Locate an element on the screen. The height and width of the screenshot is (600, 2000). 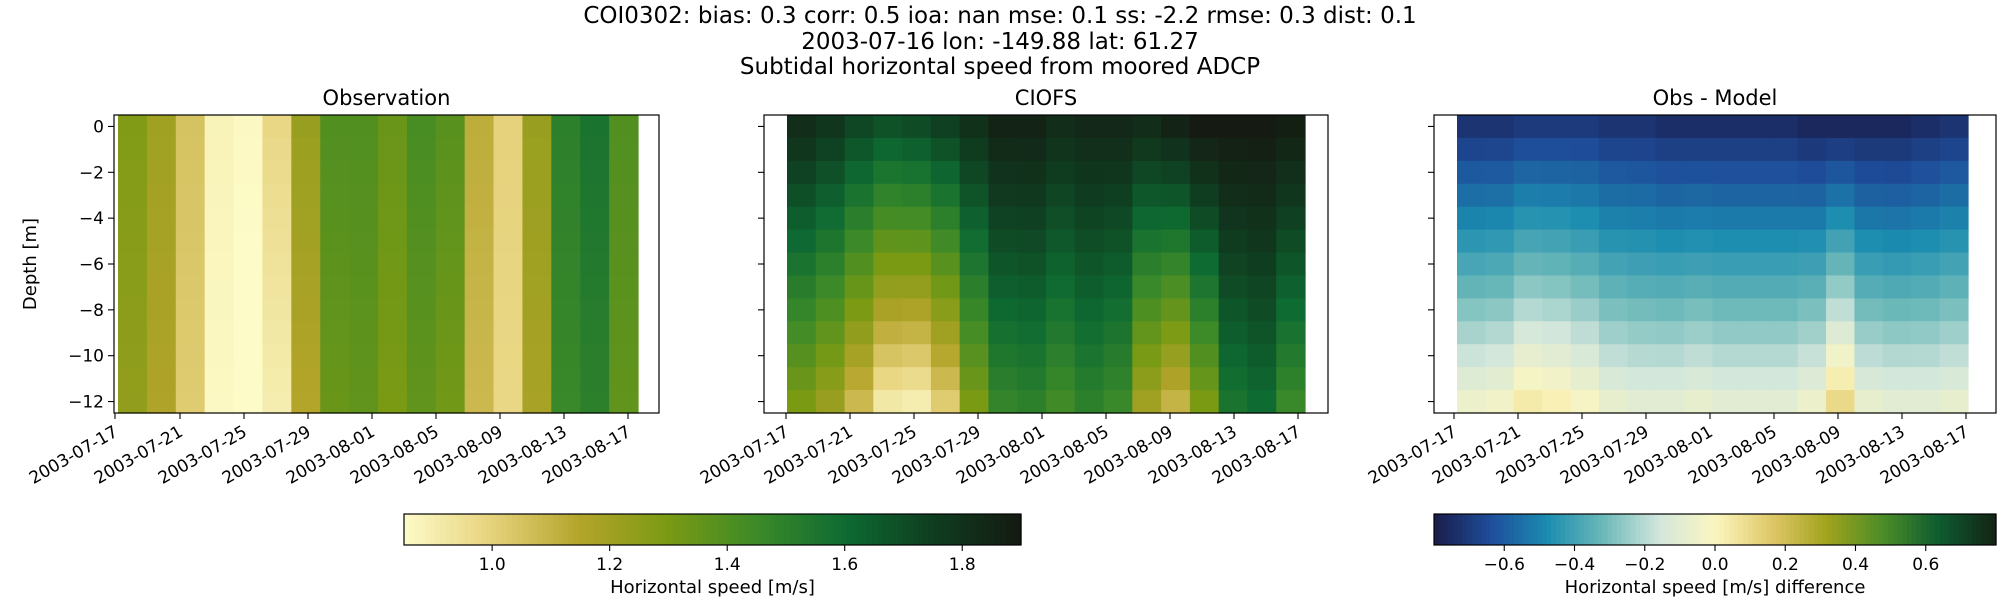
colorbar-frame is located at coordinates (712, 529).